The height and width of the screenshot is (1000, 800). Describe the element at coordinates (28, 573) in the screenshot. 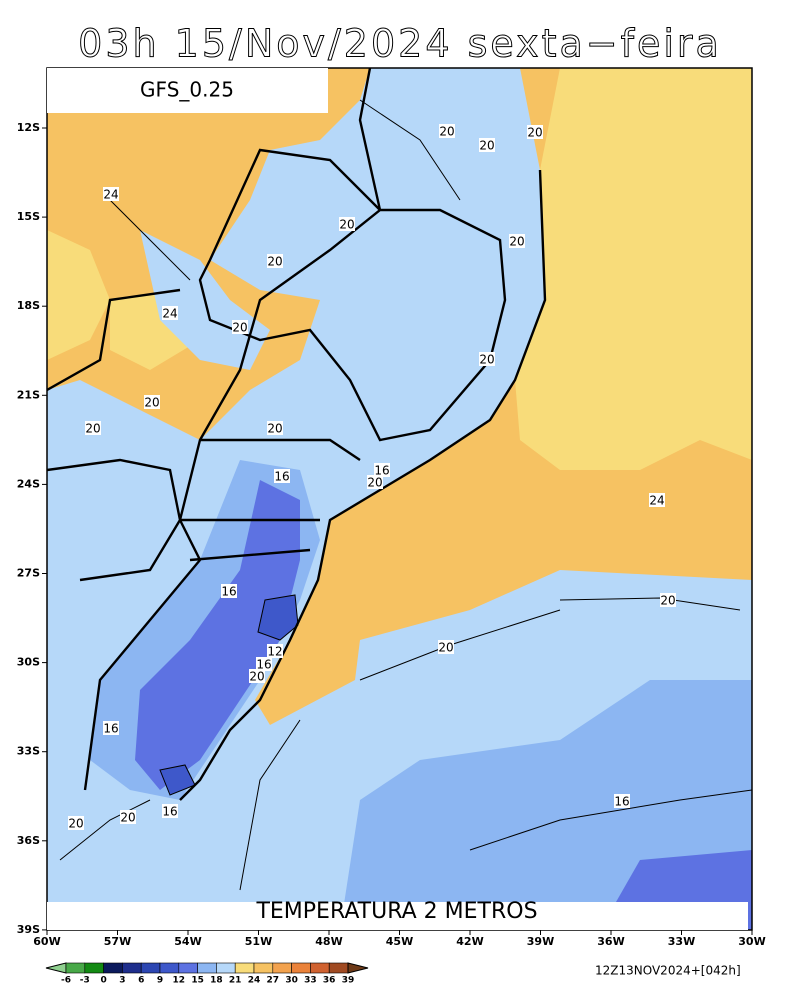

I see `lat-label: 27S` at that location.